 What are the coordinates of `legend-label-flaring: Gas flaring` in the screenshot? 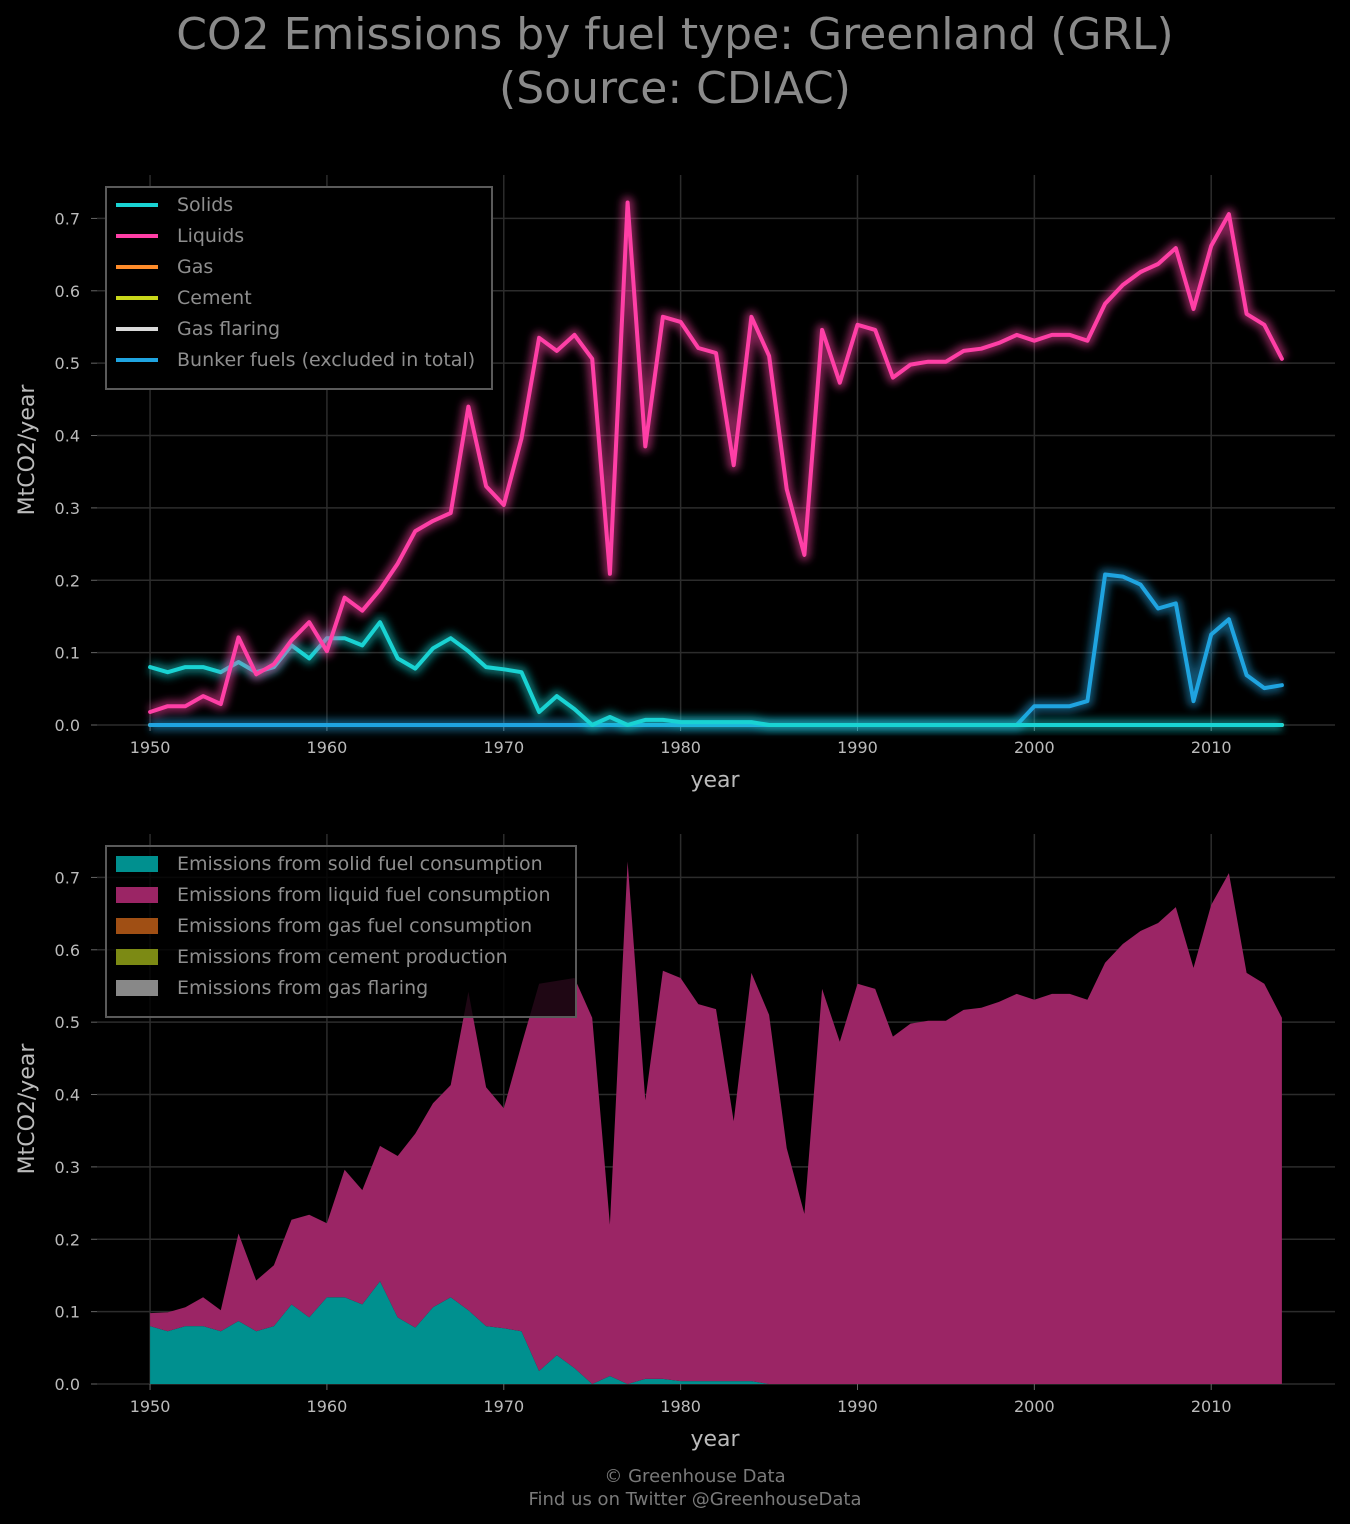 It's located at (228, 329).